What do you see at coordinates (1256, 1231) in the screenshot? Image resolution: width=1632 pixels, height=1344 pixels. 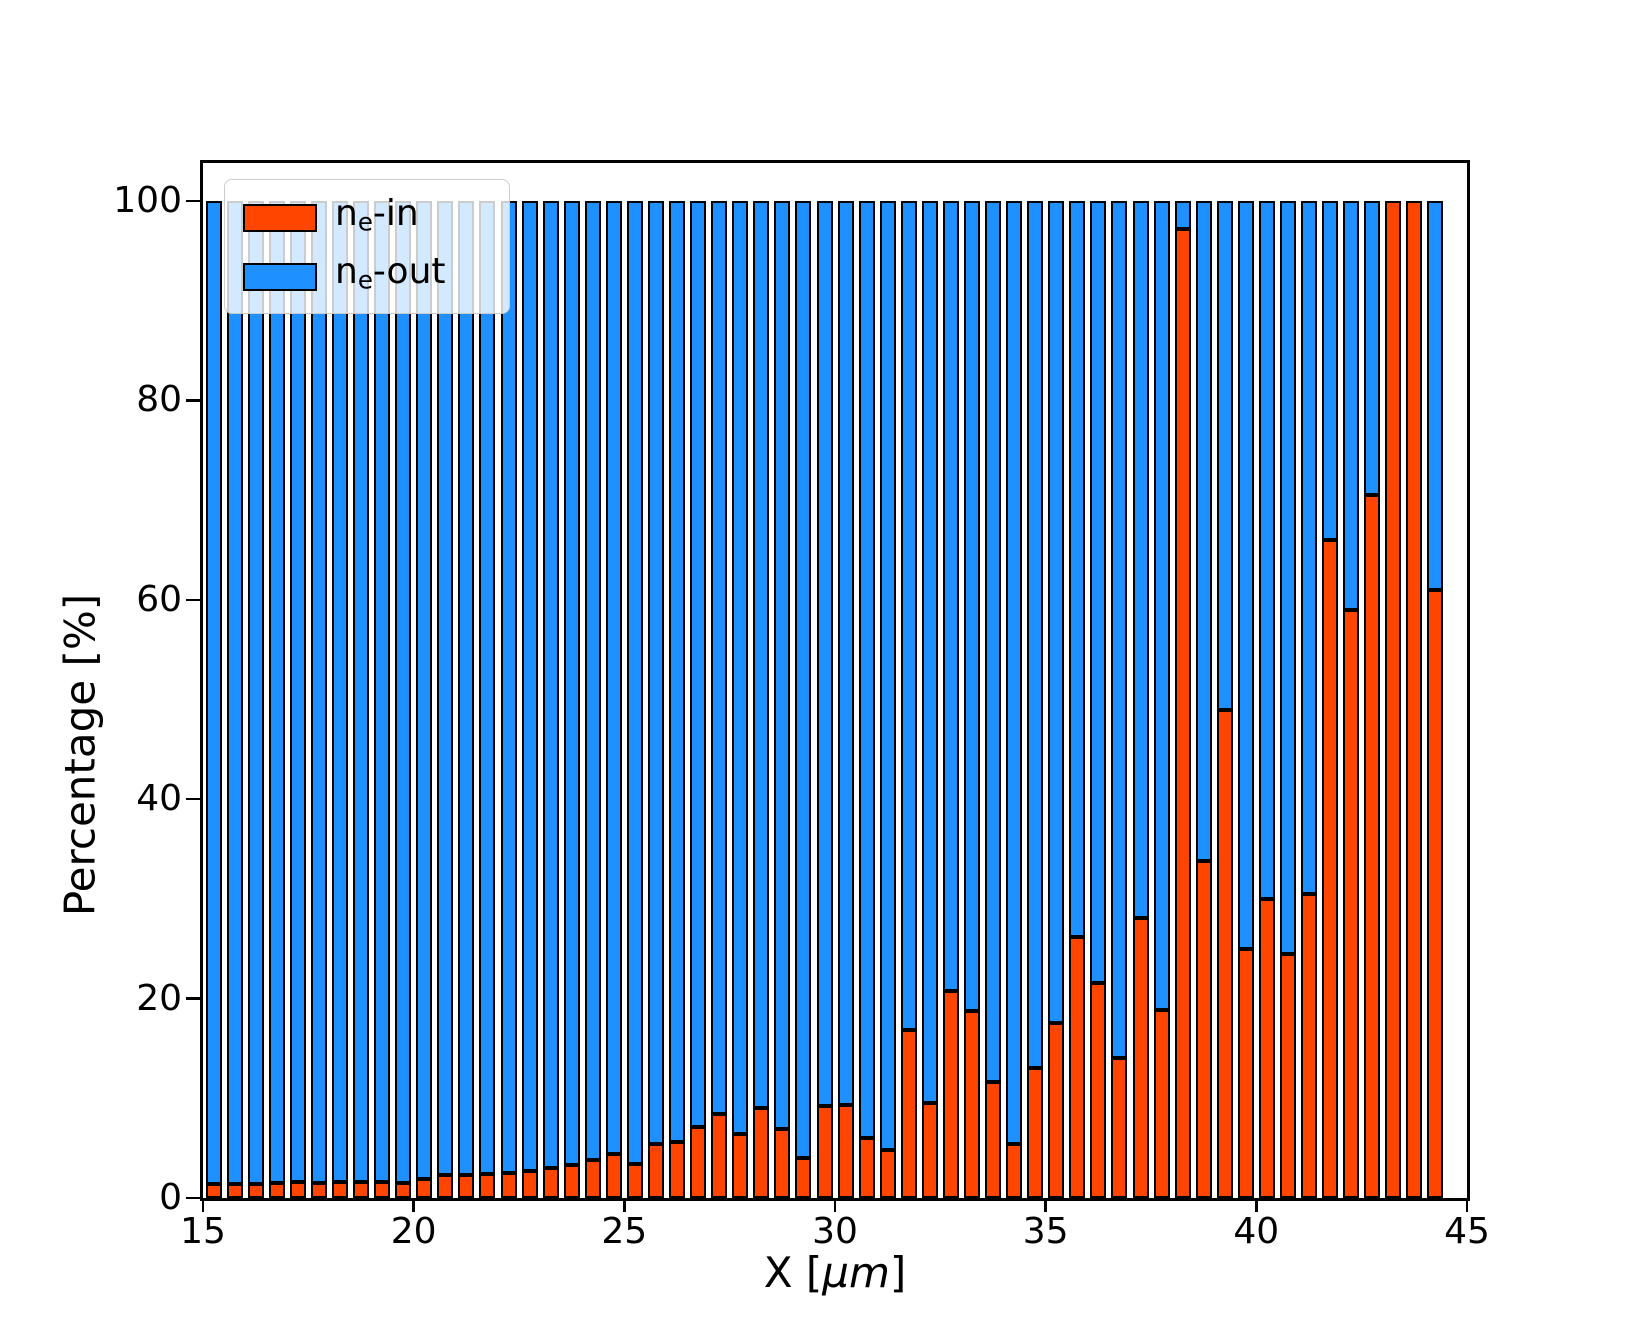 I see `x-tick-label: 40` at bounding box center [1256, 1231].